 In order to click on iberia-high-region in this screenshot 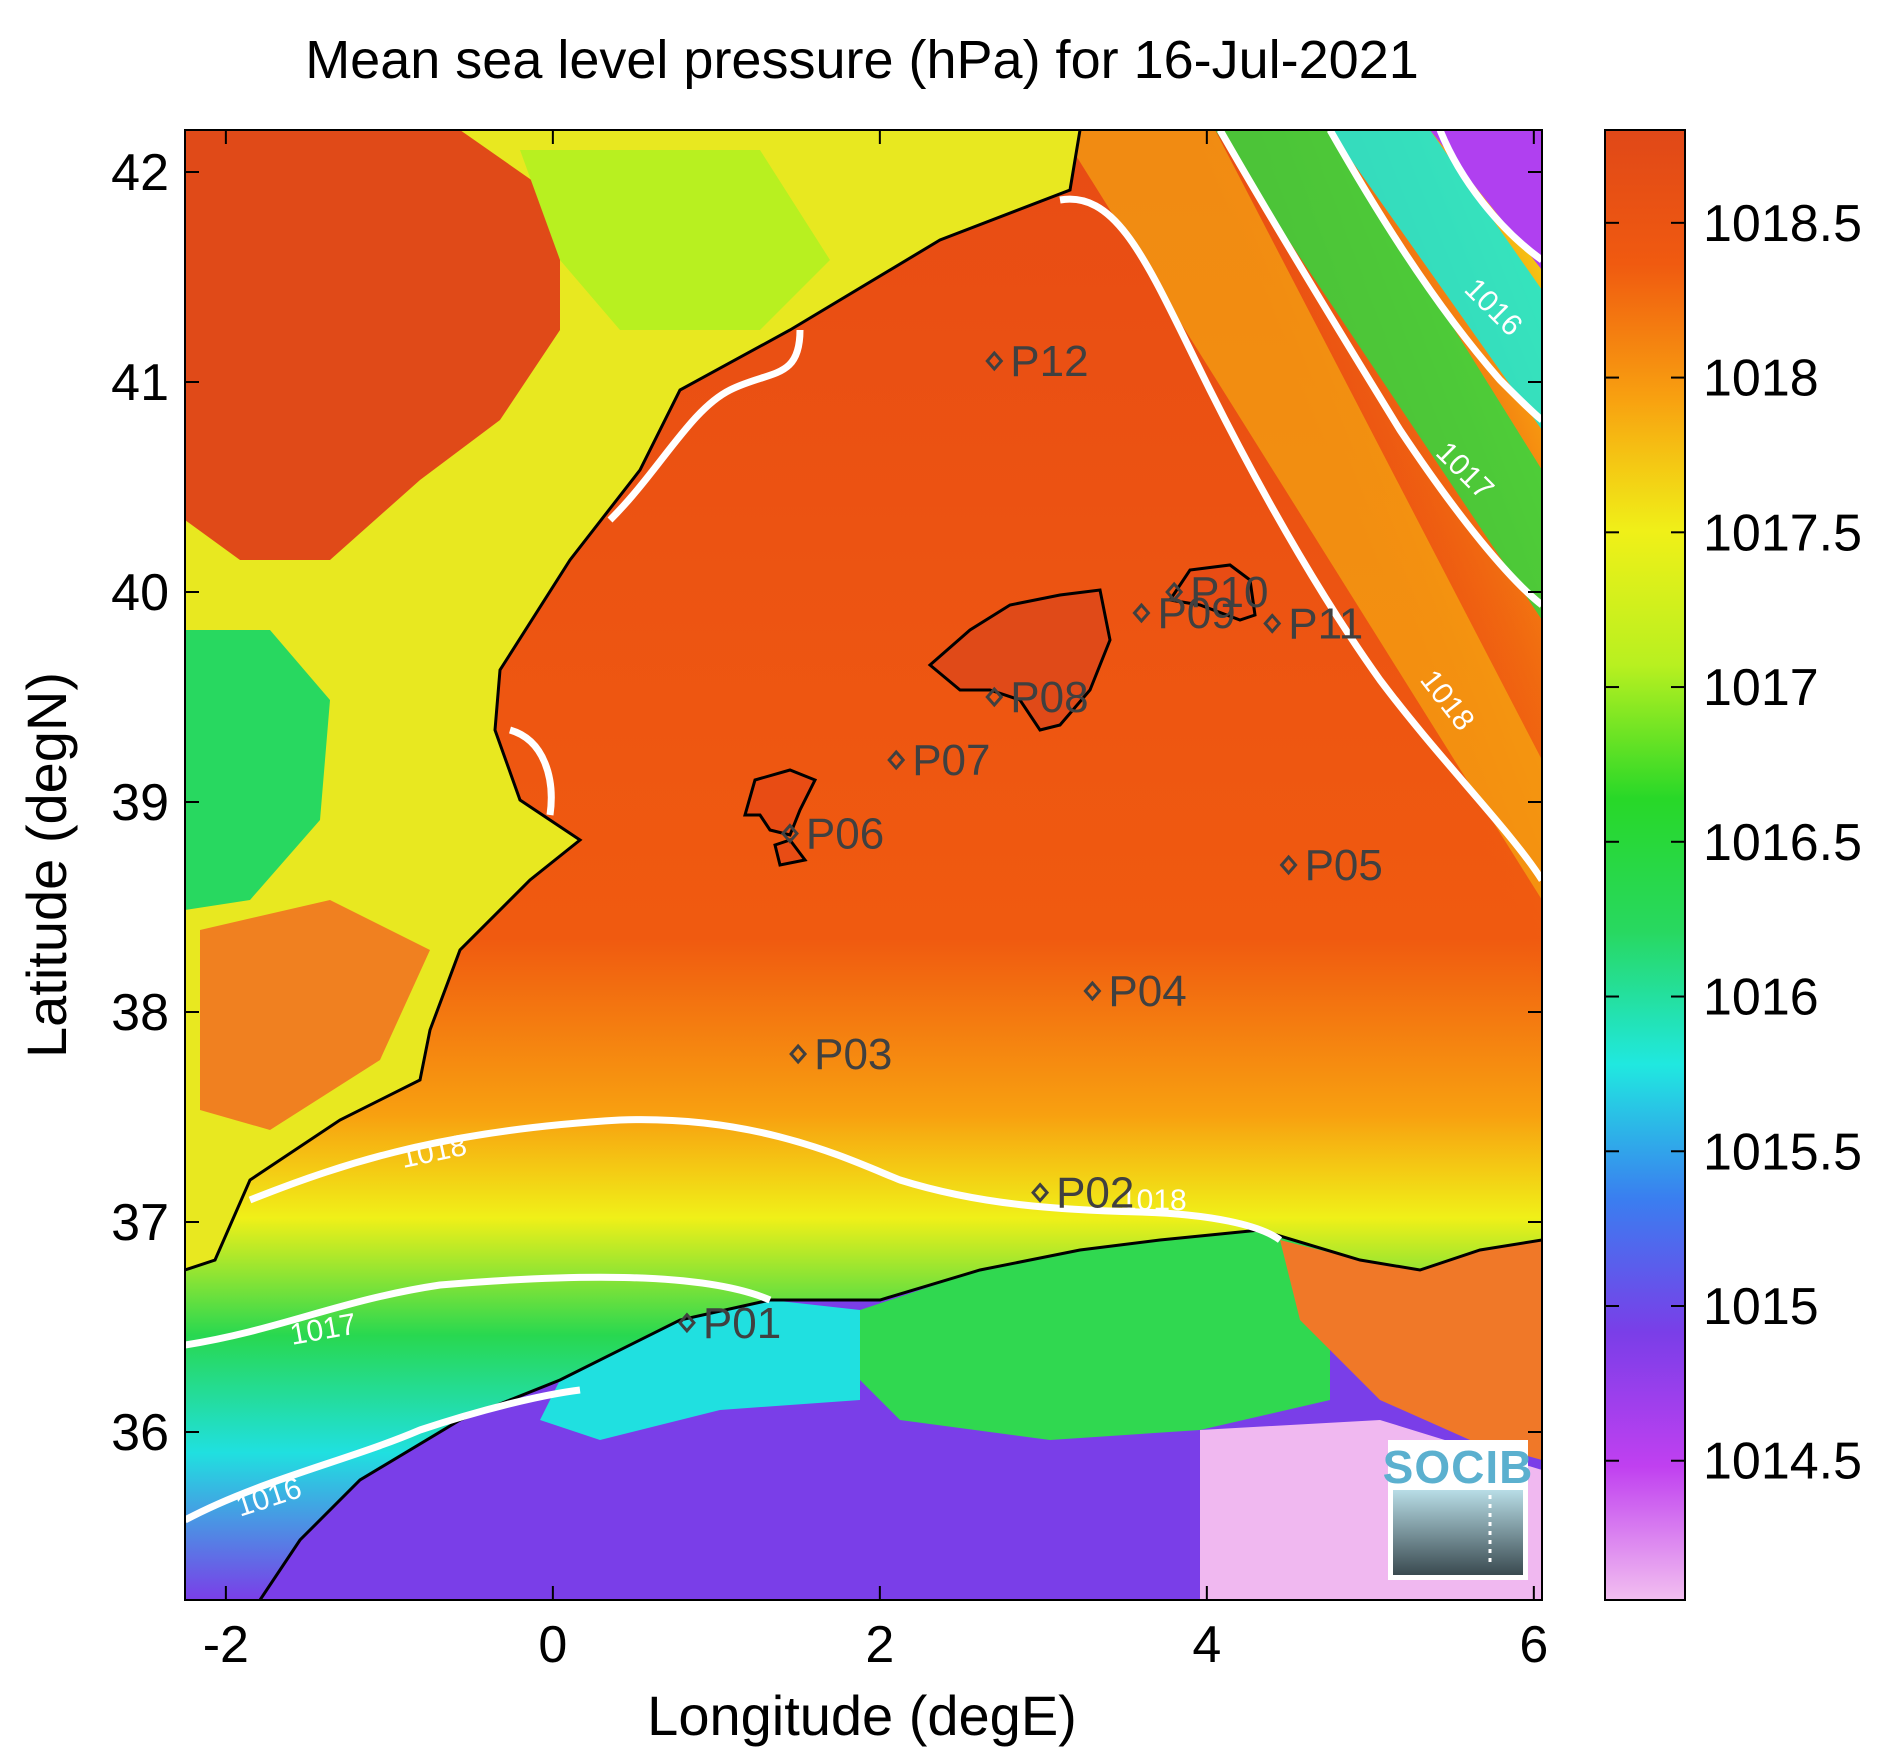, I will do `click(372, 345)`.